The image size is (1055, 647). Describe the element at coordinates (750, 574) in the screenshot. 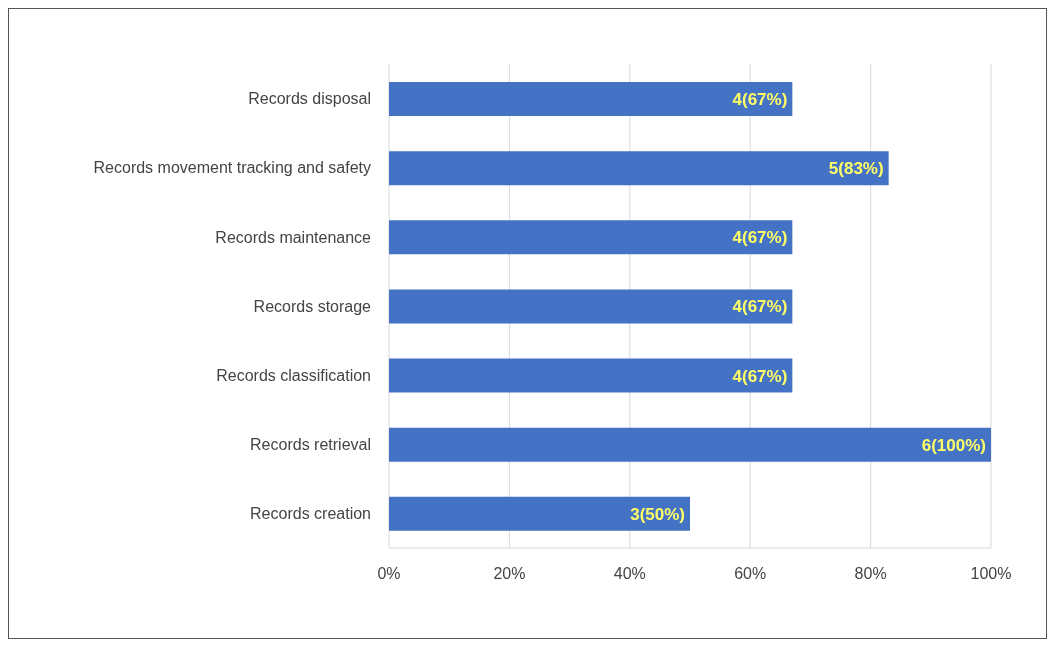

I see `x-tick-label: 60%` at that location.